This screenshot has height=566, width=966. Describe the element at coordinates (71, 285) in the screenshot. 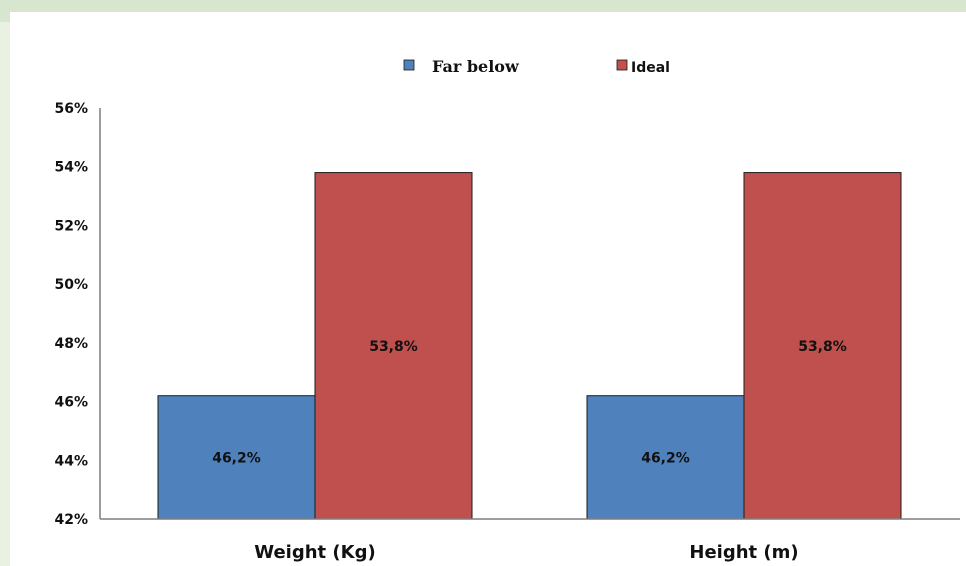

I see `y-tick-label: 50%` at that location.